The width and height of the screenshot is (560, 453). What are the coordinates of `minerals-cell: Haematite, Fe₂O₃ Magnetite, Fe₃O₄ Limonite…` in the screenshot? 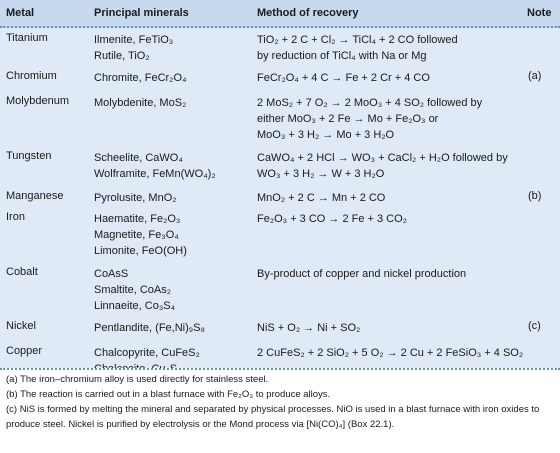 It's located at (140, 235).